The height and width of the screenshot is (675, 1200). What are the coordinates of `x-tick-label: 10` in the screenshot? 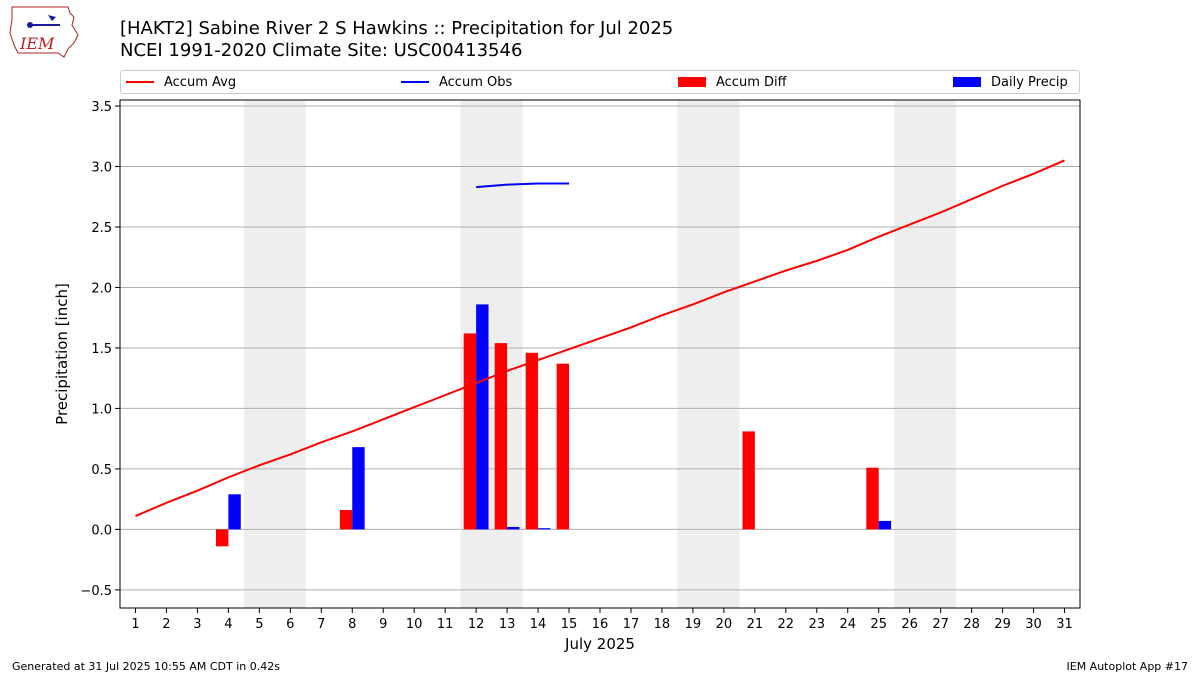 It's located at (414, 624).